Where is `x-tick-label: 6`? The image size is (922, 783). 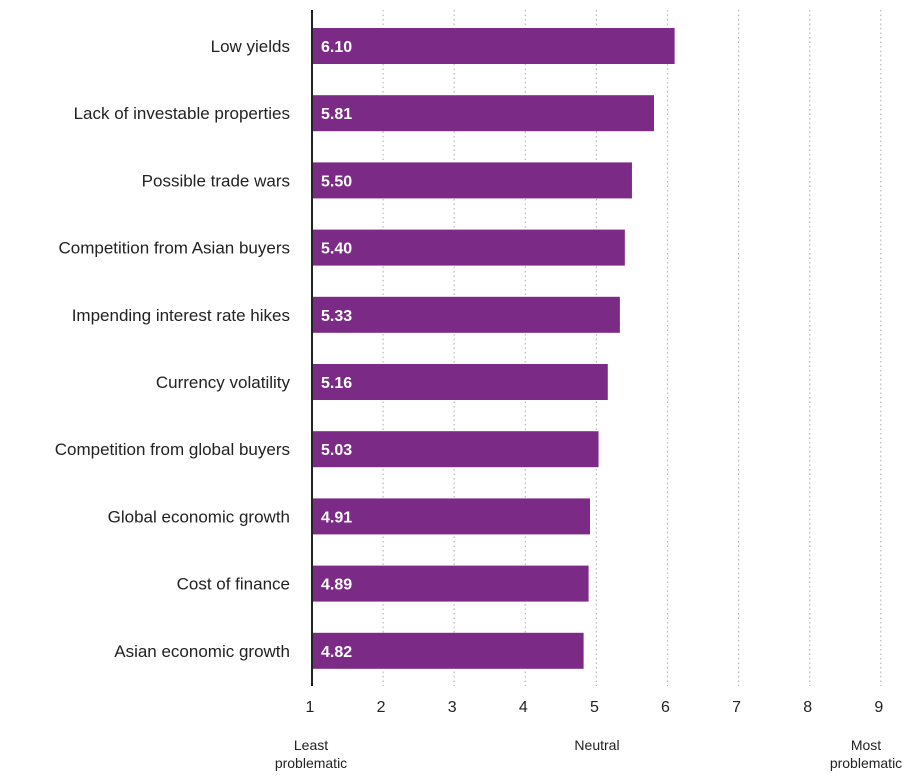
x-tick-label: 6 is located at coordinates (665, 707).